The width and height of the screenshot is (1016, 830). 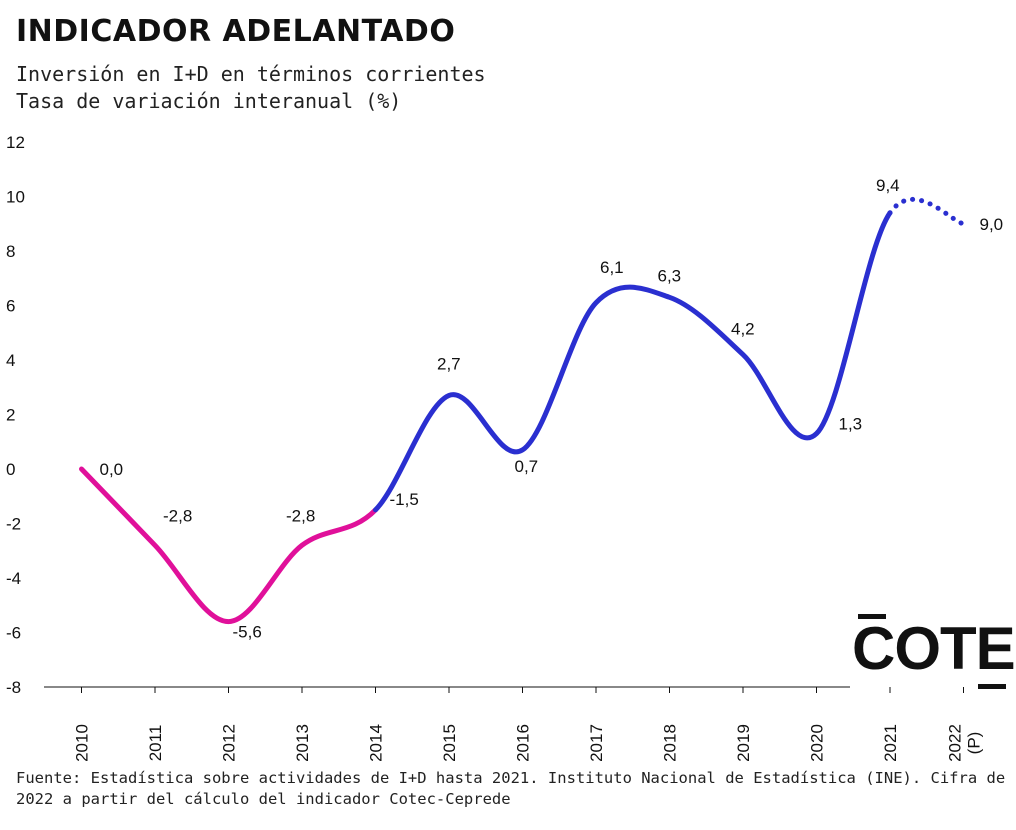 What do you see at coordinates (15, 197) in the screenshot?
I see `y-tick-label: 10` at bounding box center [15, 197].